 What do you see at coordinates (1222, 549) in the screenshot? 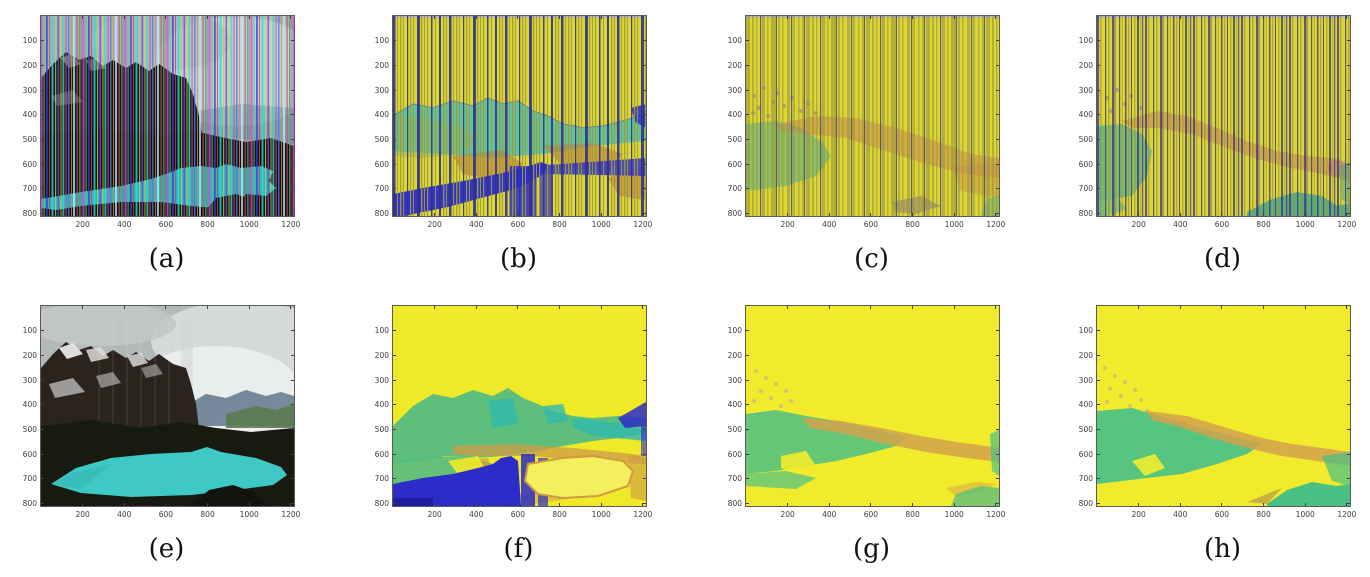
I see `subfig-caption: (h)` at bounding box center [1222, 549].